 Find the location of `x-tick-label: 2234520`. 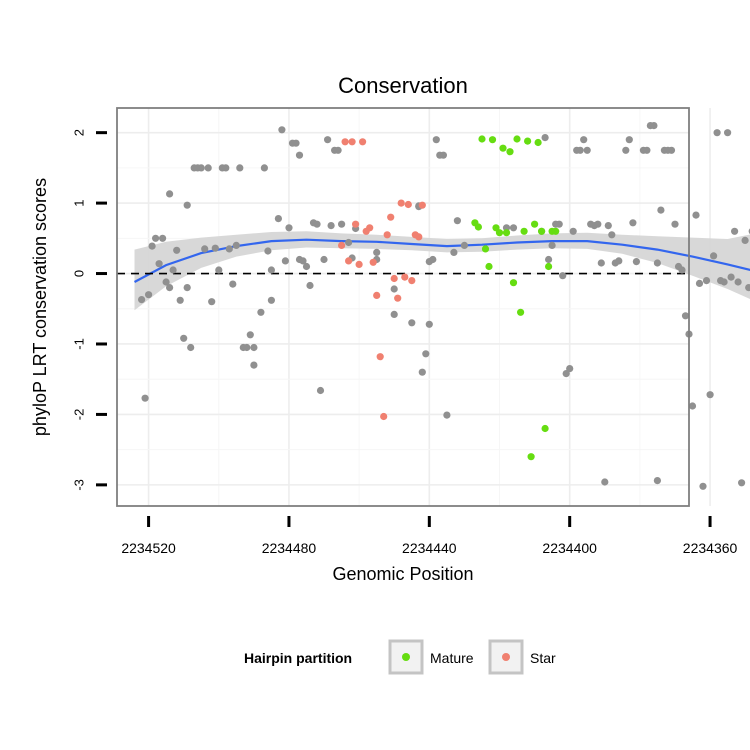

x-tick-label: 2234520 is located at coordinates (148, 548).